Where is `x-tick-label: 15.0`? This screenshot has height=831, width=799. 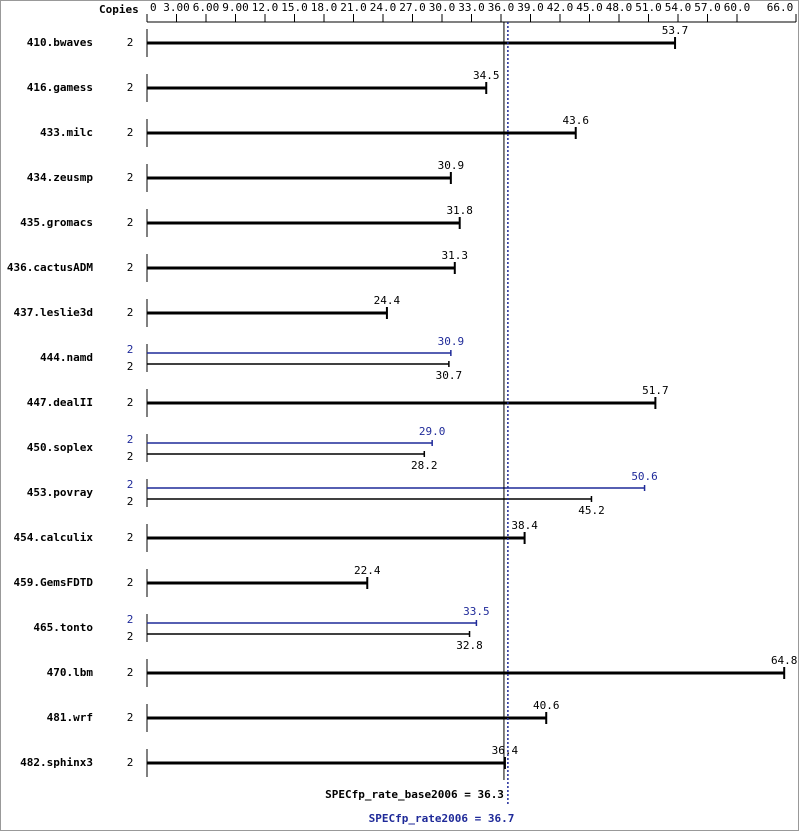
x-tick-label: 15.0 is located at coordinates (294, 7).